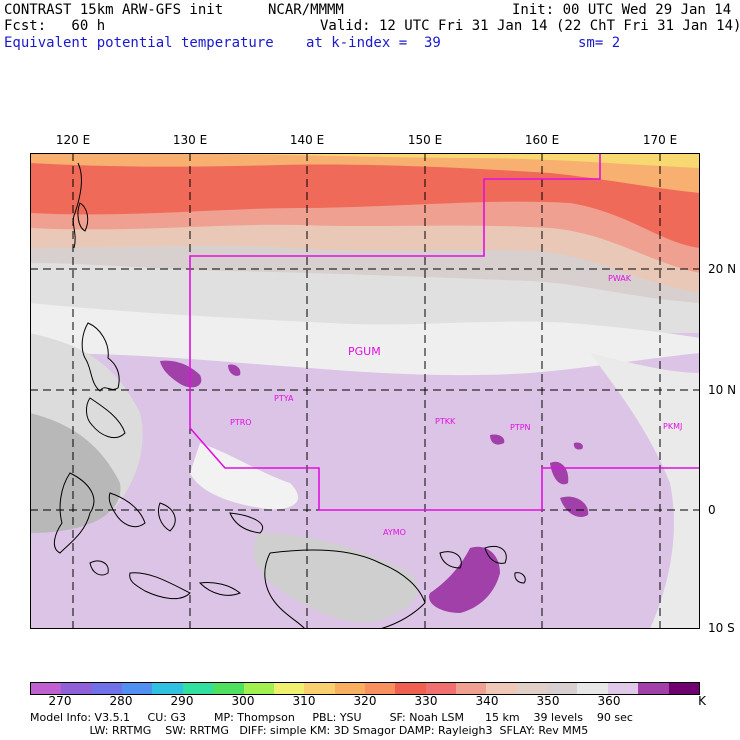 This screenshot has width=740, height=740. Describe the element at coordinates (55, 26) in the screenshot. I see `forecast-hour: Fcst: 60 h` at that location.